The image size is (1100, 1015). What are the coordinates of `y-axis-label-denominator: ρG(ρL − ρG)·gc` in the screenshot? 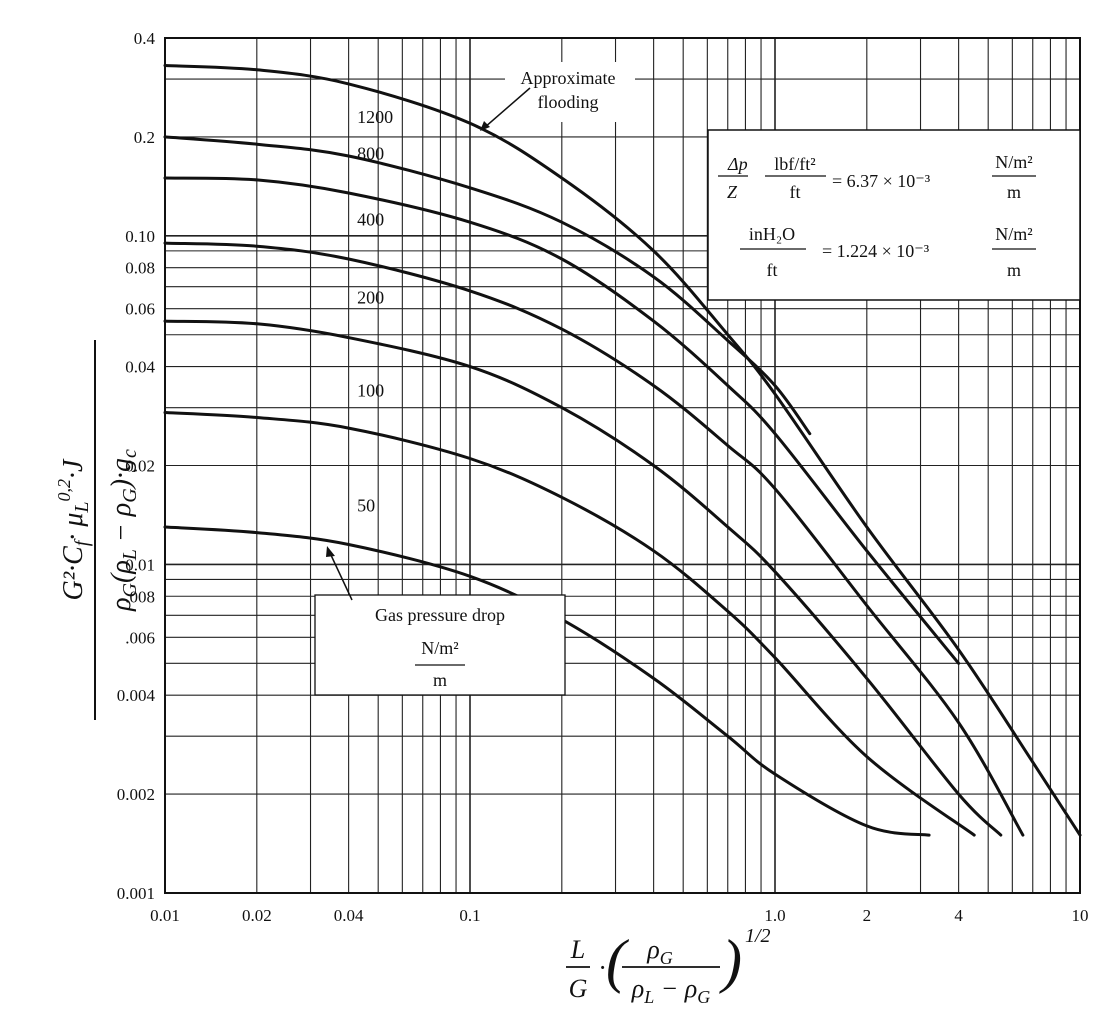 It's located at (123, 530).